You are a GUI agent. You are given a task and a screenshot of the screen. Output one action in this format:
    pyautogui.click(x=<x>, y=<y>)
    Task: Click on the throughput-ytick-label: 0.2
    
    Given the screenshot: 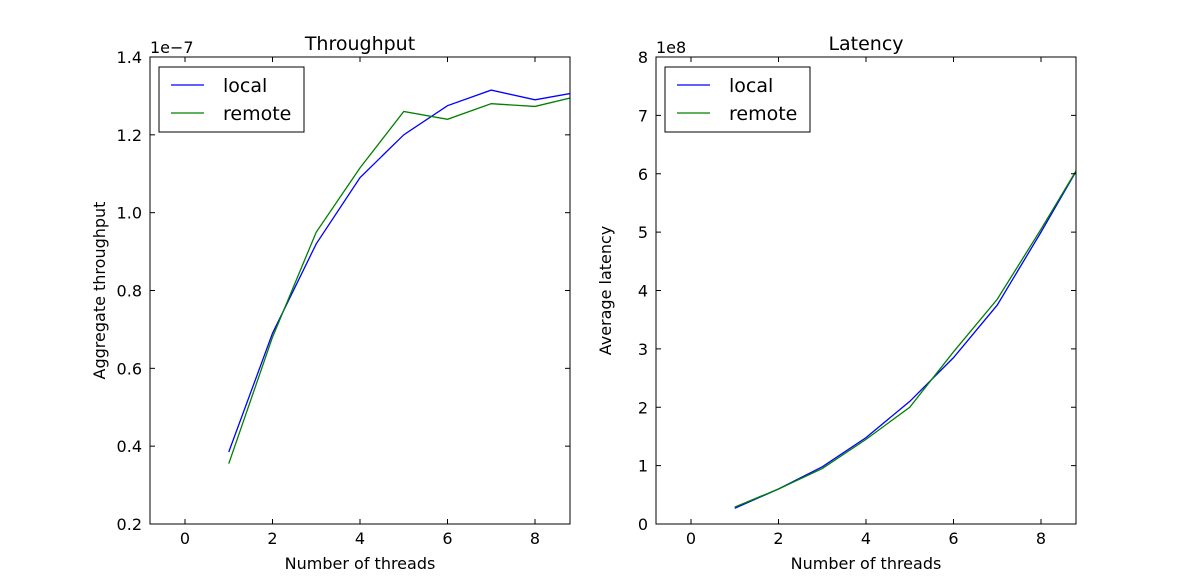 What is the action you would take?
    pyautogui.click(x=129, y=524)
    